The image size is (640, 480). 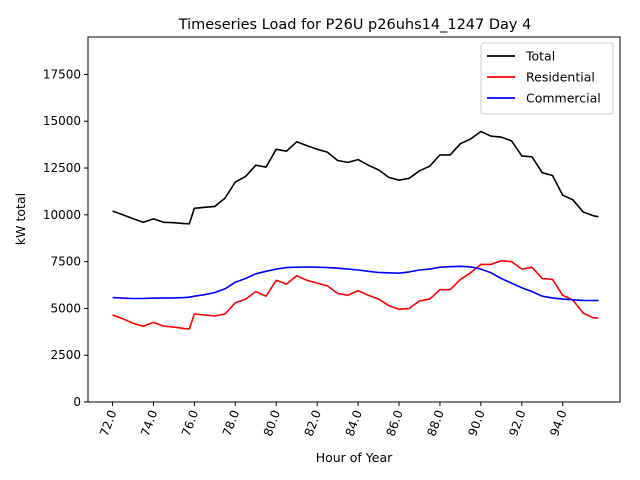 What do you see at coordinates (231, 423) in the screenshot?
I see `x-tick-label: 78.0` at bounding box center [231, 423].